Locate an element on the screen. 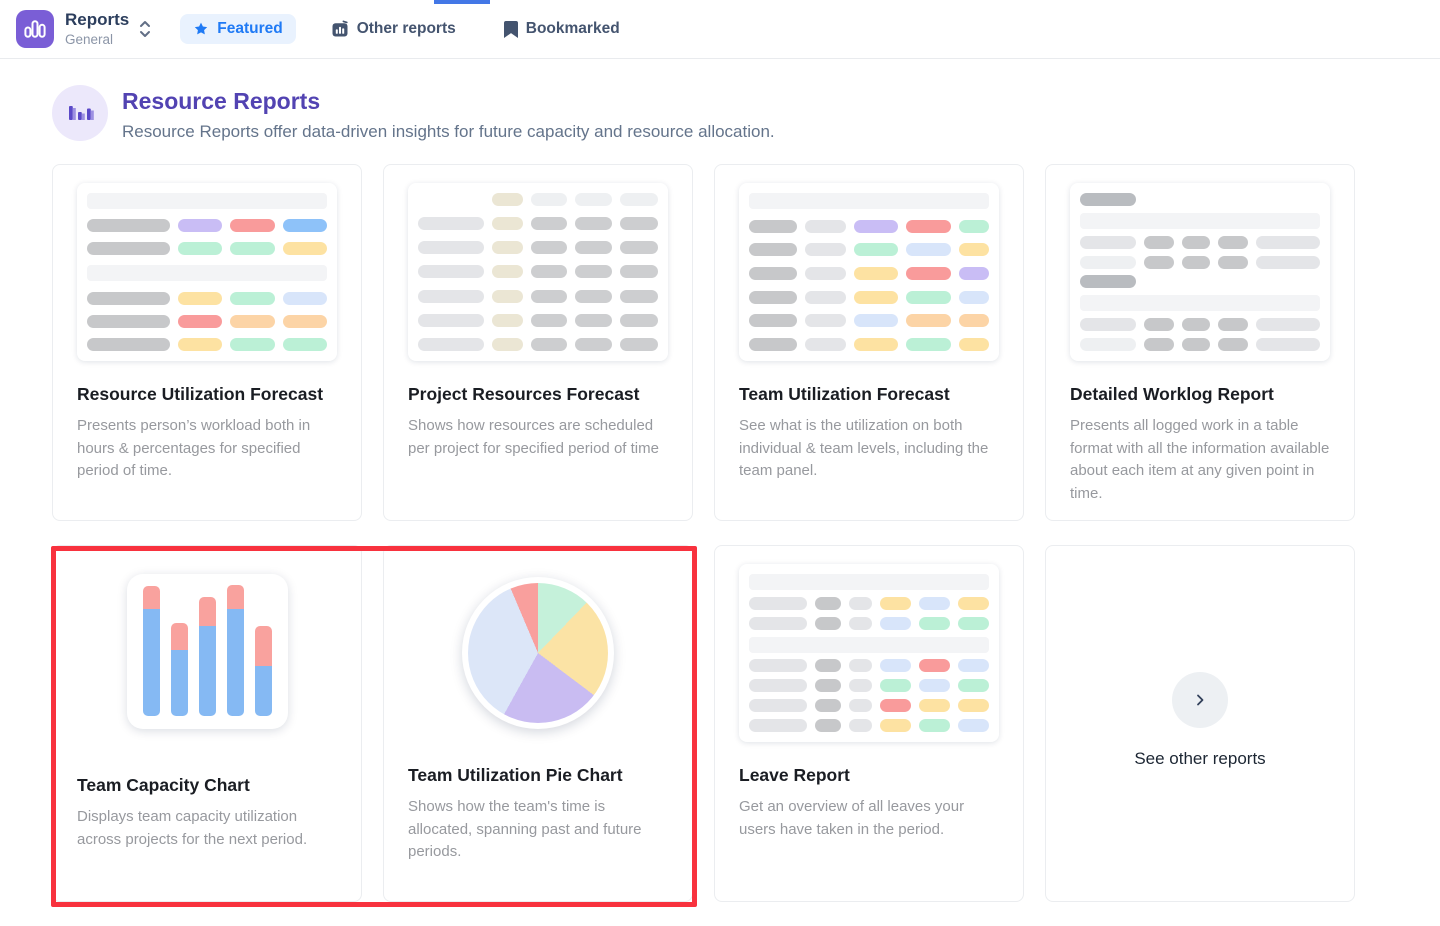 The image size is (1440, 926). report-tabs: Featured Other reports Bookmarked is located at coordinates (406, 29).